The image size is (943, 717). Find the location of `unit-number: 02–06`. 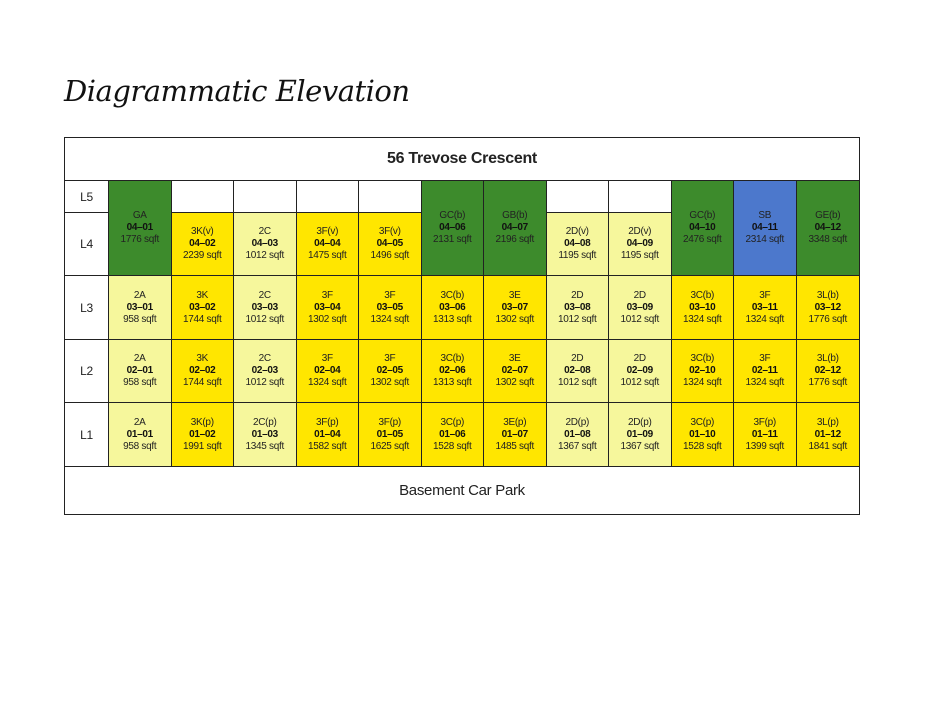

unit-number: 02–06 is located at coordinates (452, 370).